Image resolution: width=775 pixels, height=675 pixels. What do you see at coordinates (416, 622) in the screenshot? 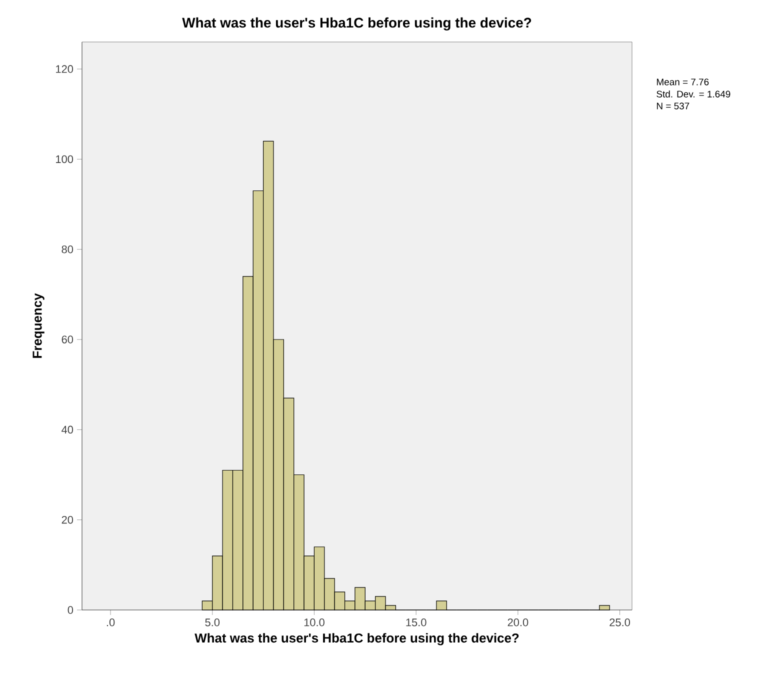
I see `x-tick-label: 15.0` at bounding box center [416, 622].